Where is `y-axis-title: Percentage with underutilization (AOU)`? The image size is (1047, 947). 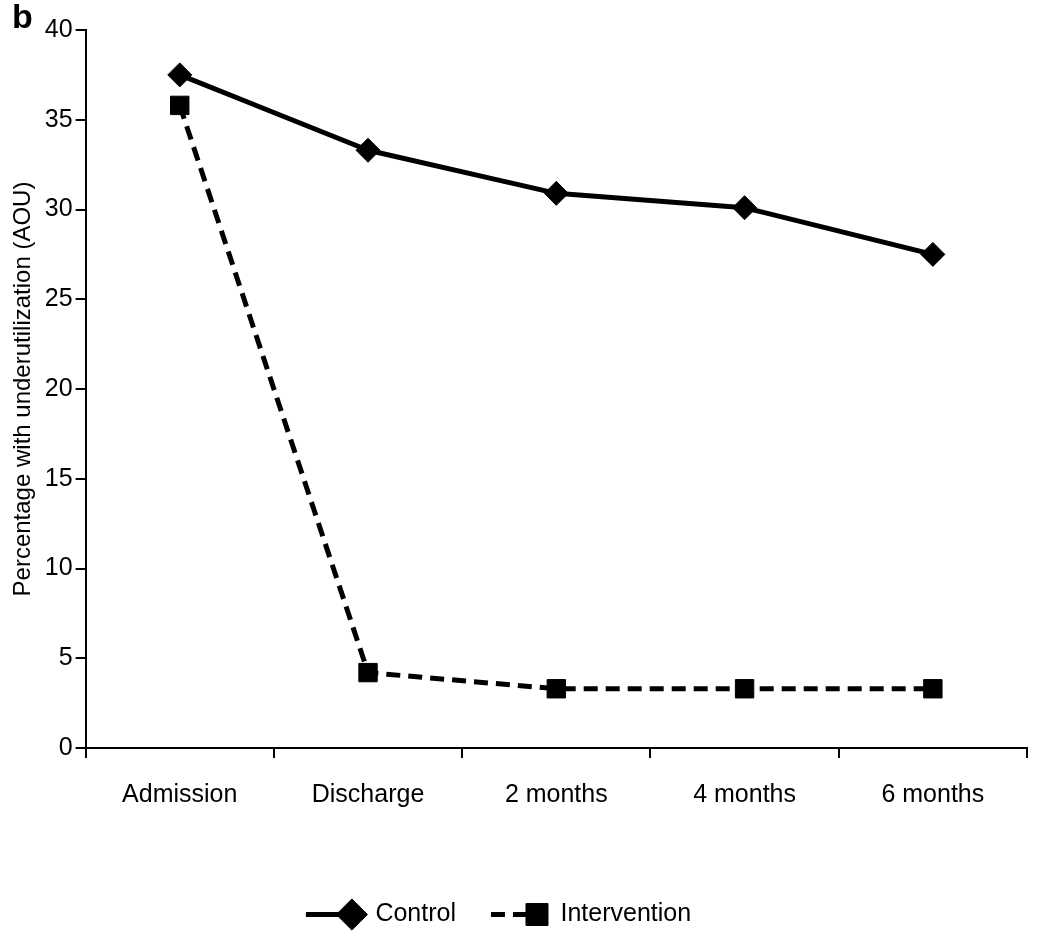
y-axis-title: Percentage with underutilization (AOU) is located at coordinates (22, 389).